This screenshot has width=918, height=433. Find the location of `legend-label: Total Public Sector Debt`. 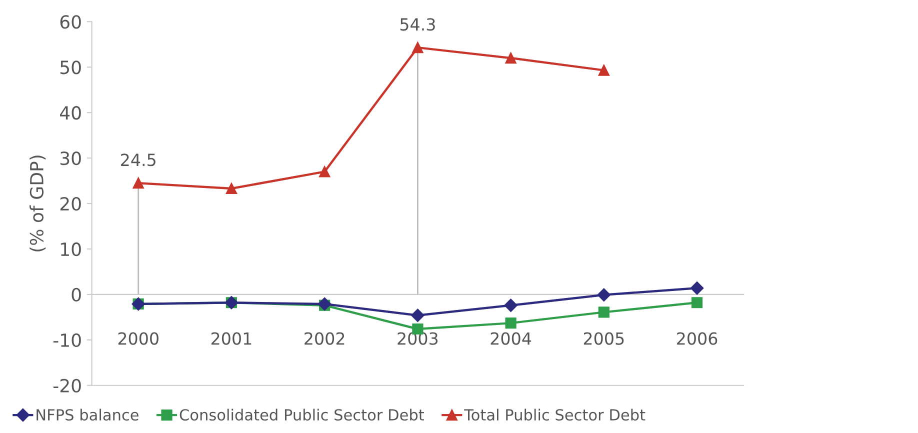

legend-label: Total Public Sector Debt is located at coordinates (555, 414).